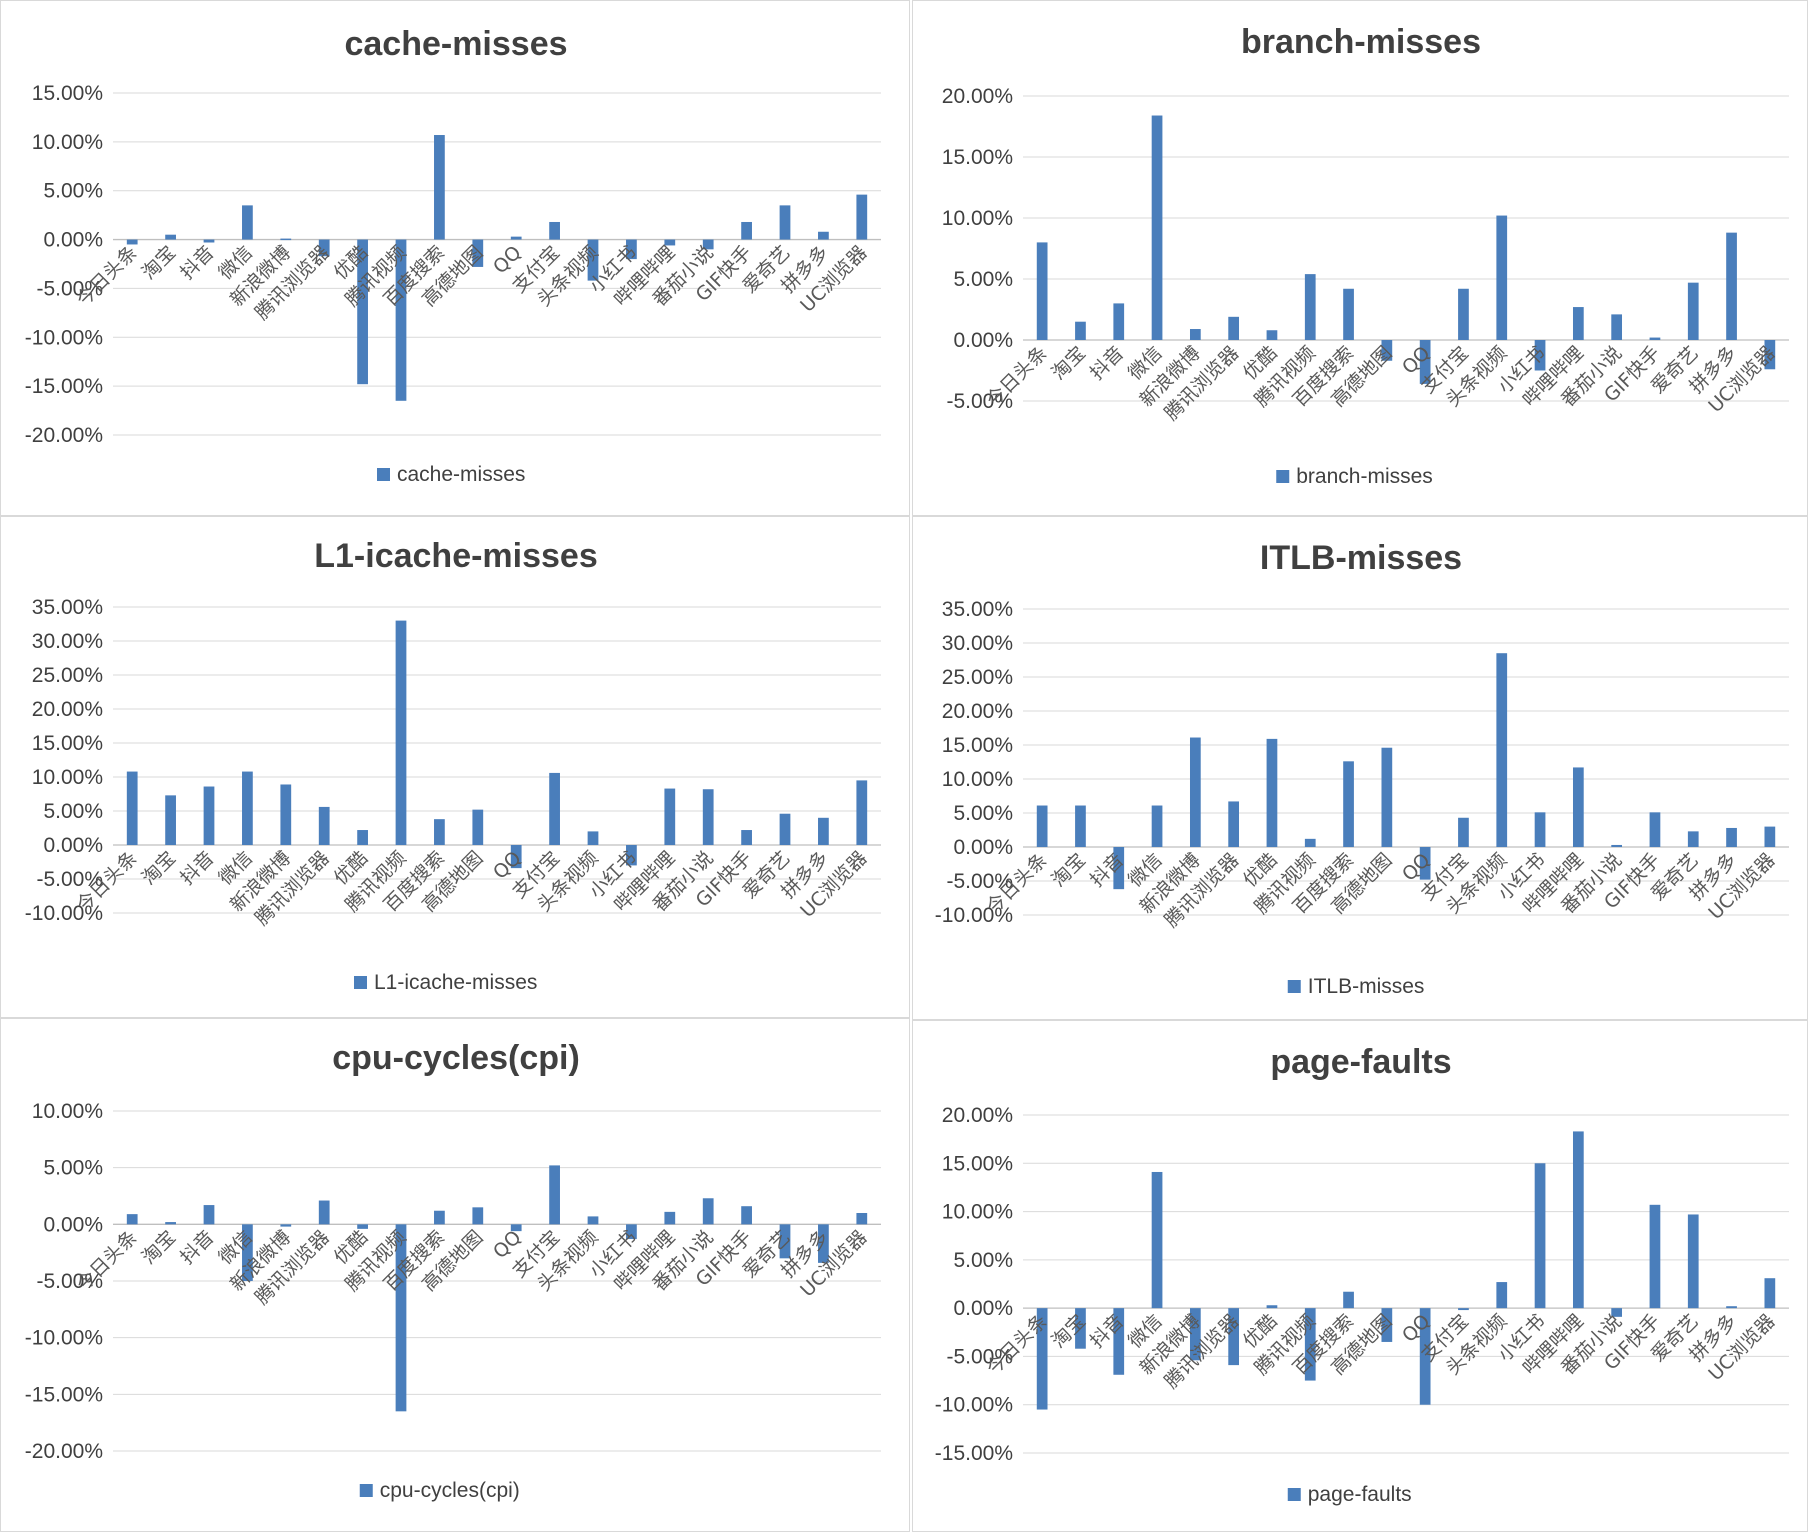  What do you see at coordinates (64, 386) in the screenshot?
I see `y-tick-label: -15.00%` at bounding box center [64, 386].